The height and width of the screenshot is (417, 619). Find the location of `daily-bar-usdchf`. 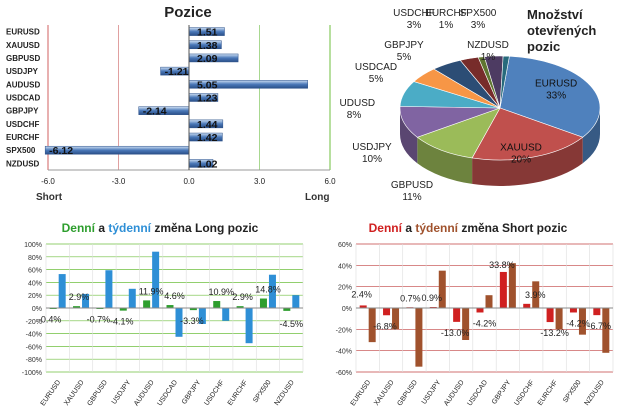

daily-bar-usdchf is located at coordinates (527, 305).